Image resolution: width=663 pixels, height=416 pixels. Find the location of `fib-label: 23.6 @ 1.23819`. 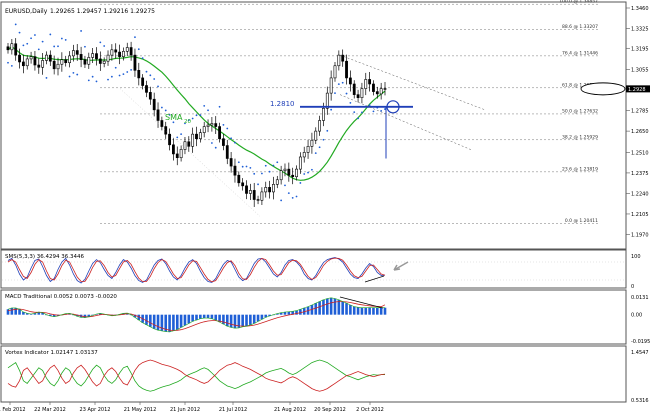

fib-label: 23.6 @ 1.23819 is located at coordinates (580, 169).